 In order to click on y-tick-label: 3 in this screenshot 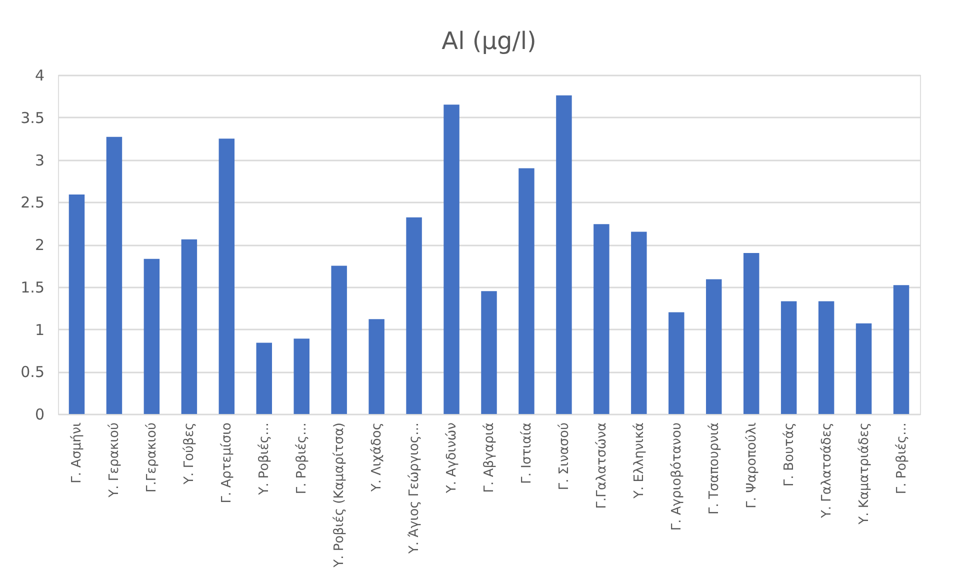, I will do `click(39, 160)`.